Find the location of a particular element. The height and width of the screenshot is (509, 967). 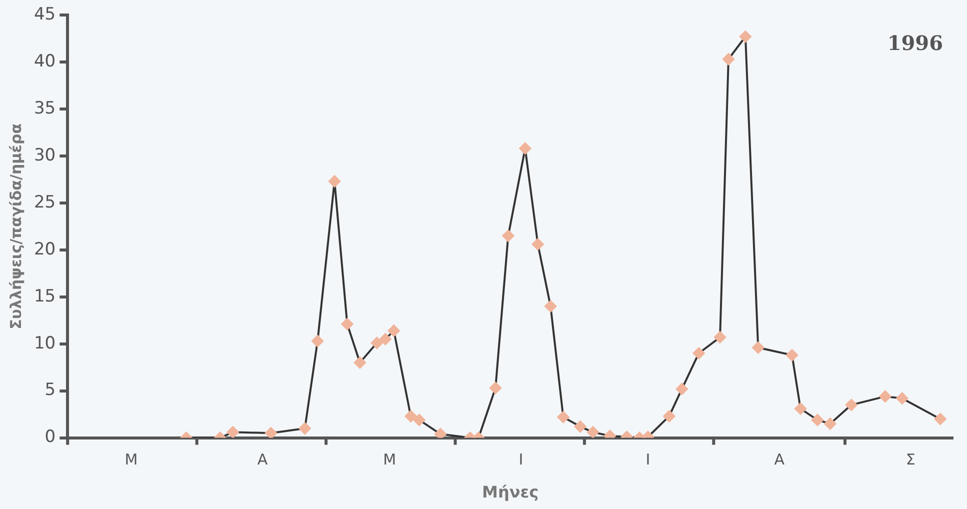

y-tick-label: 35 is located at coordinates (45, 108).